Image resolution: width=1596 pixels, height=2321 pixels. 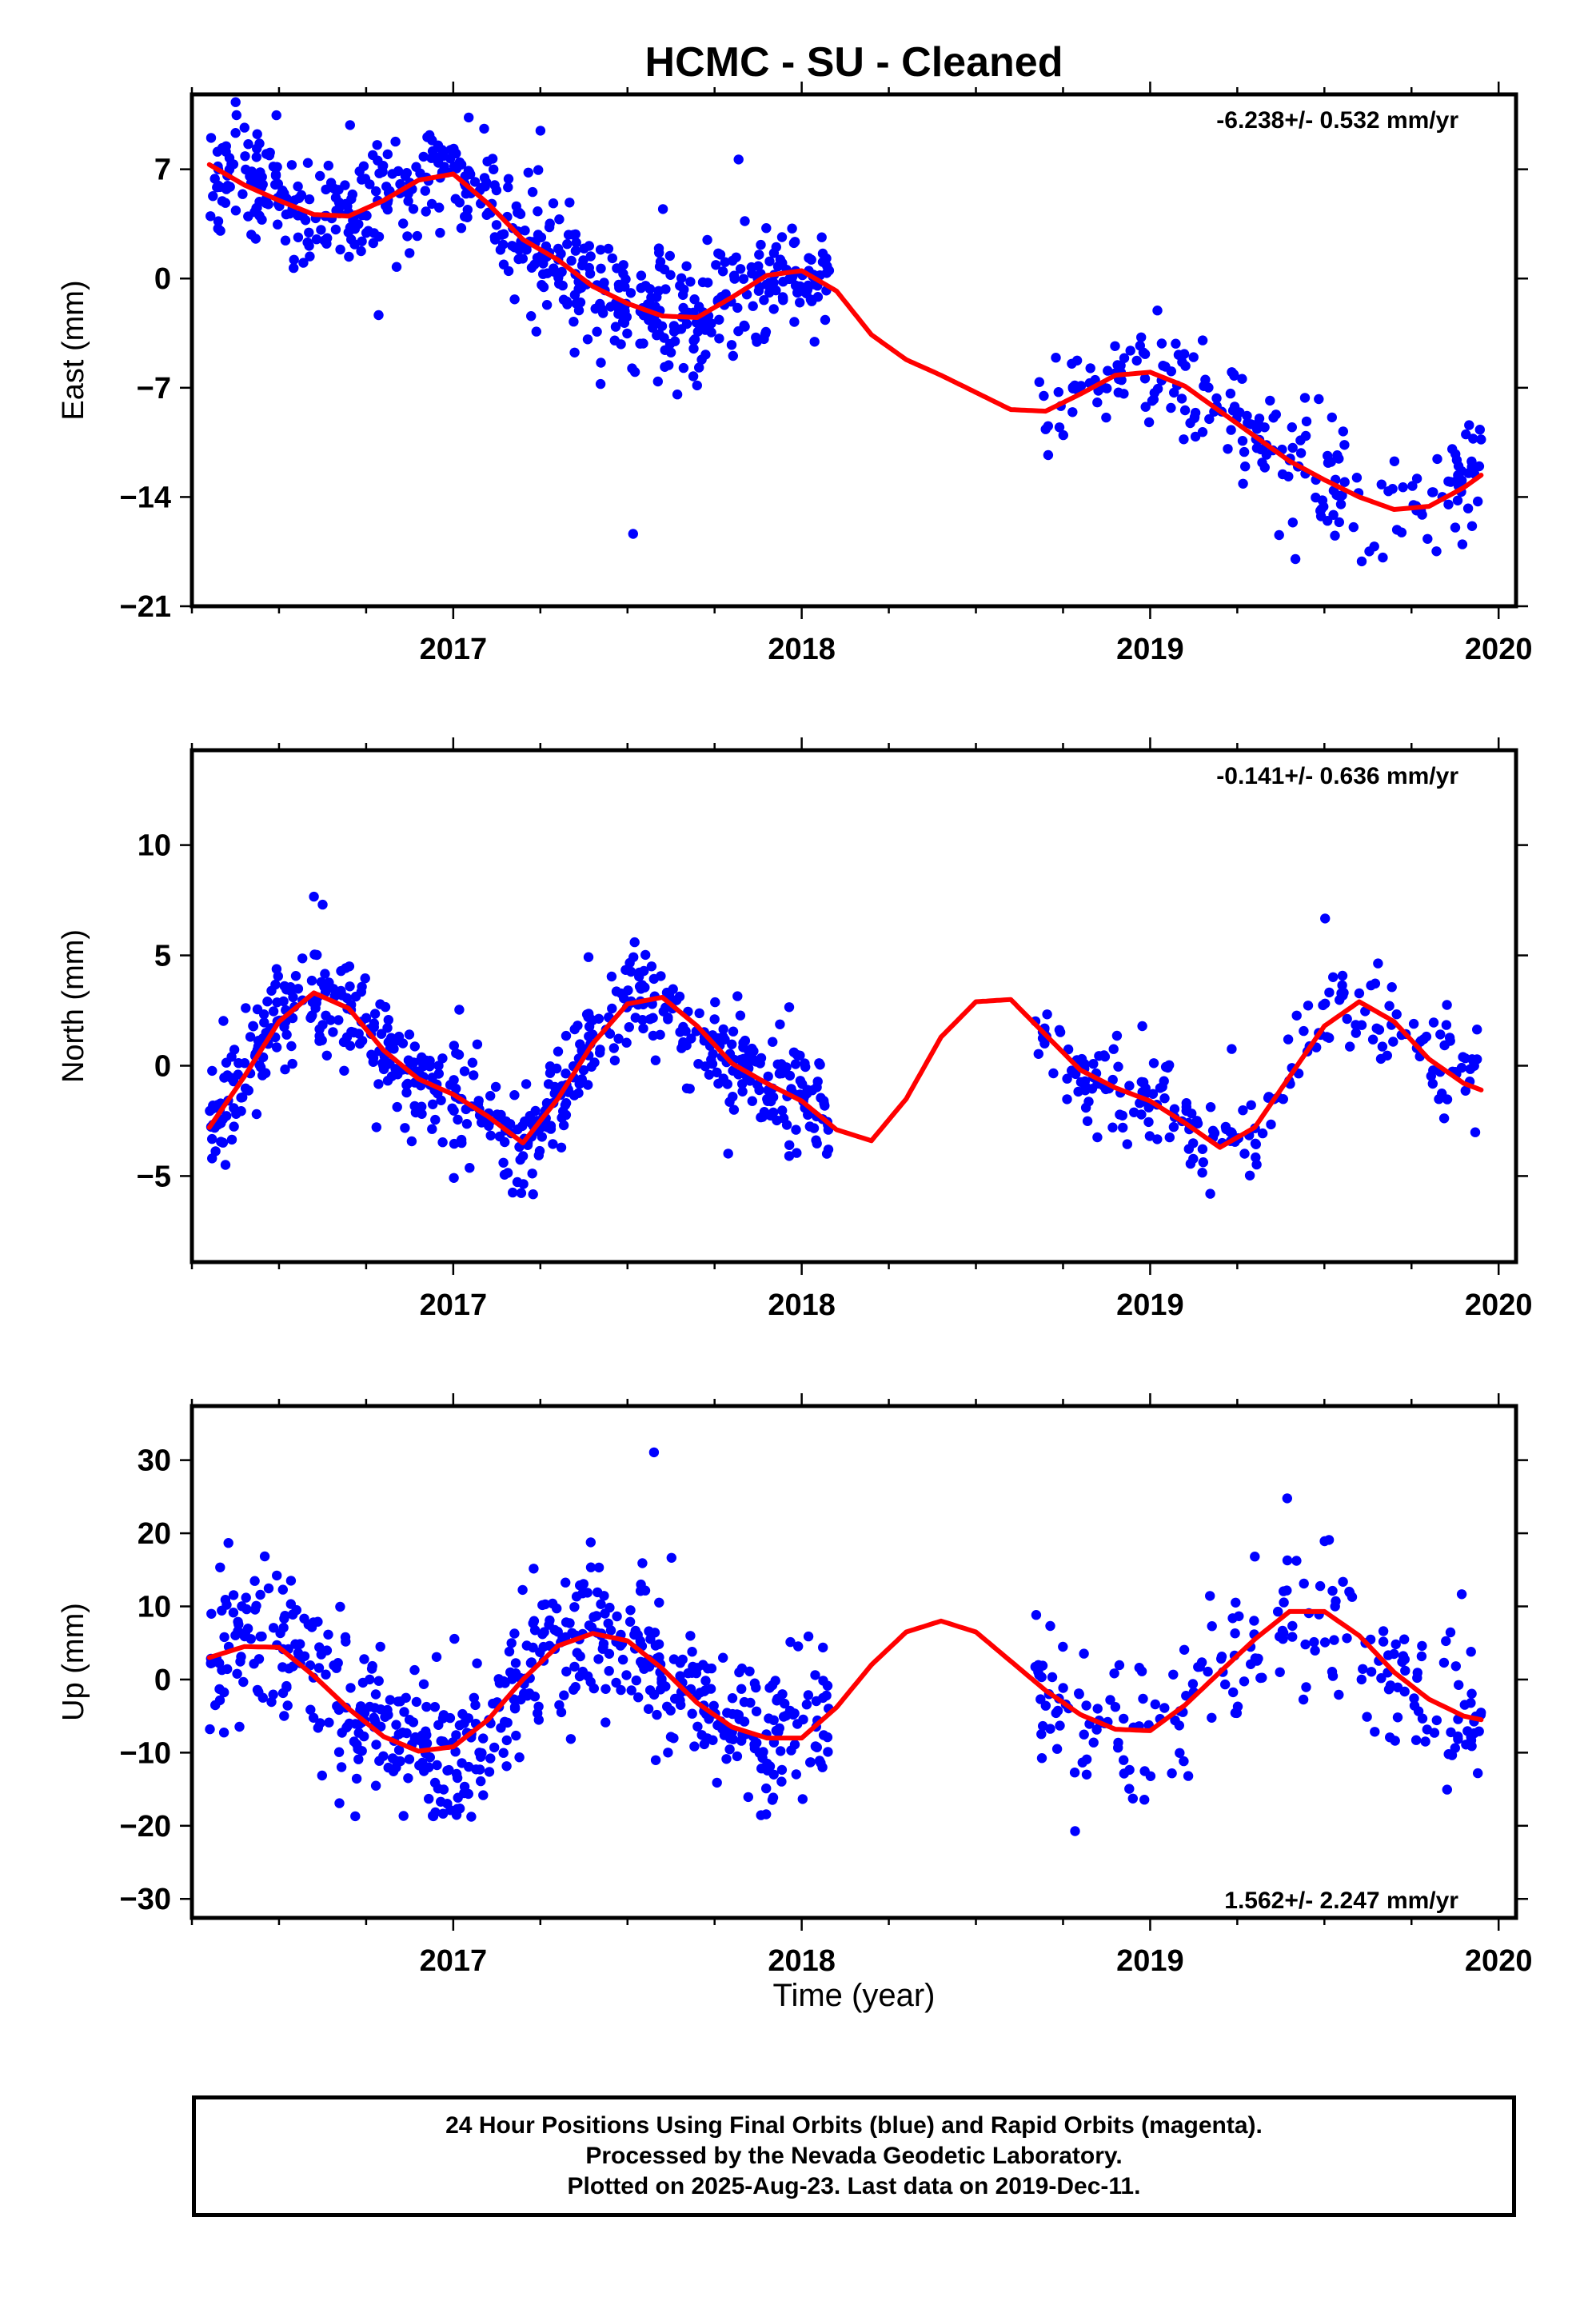 I want to click on rate-annotation-up: 1.562+/- 2.247 mm/yr, so click(x=1341, y=1901).